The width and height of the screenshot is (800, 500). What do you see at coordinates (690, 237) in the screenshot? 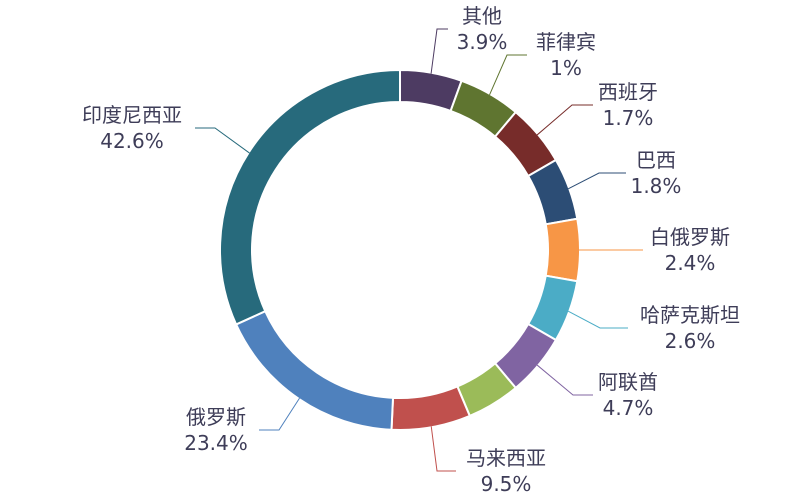
I see `slice-name-label: 白俄罗斯` at bounding box center [690, 237].